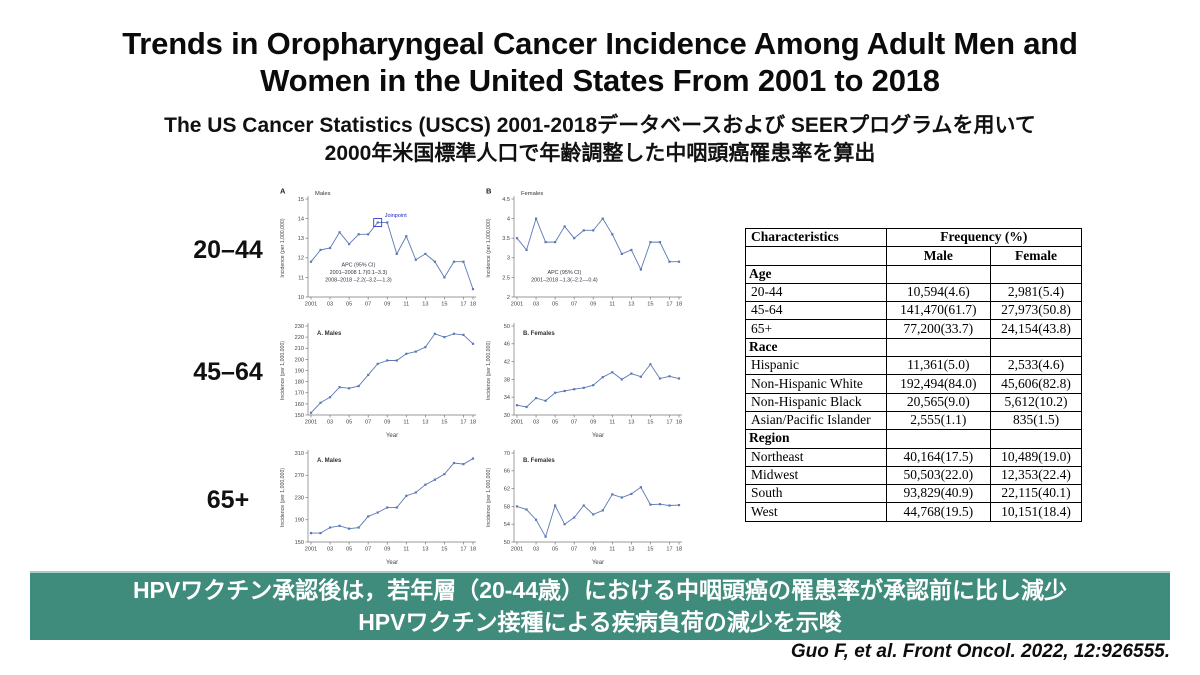 This screenshot has width=1200, height=675. What do you see at coordinates (299, 349) in the screenshot?
I see `svg-text: 210` at bounding box center [299, 349].